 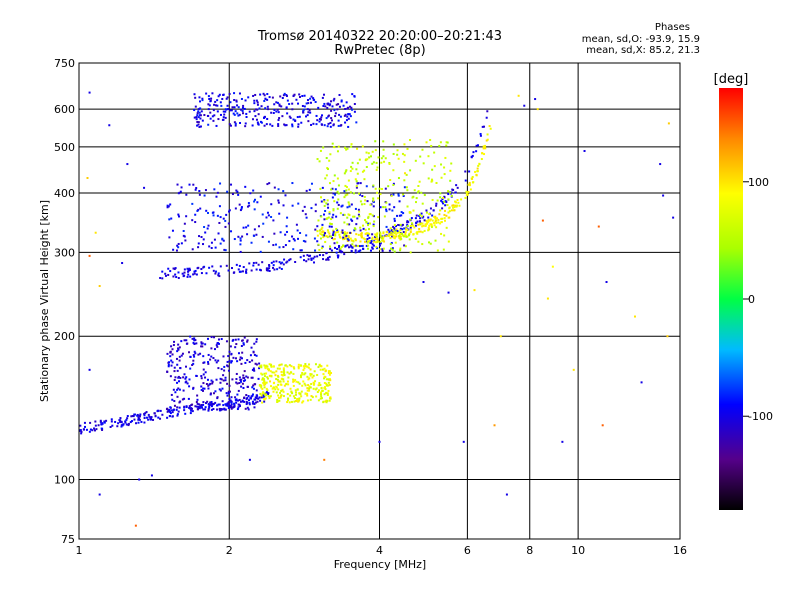 I want to click on x-tick-label: 16, so click(x=680, y=550).